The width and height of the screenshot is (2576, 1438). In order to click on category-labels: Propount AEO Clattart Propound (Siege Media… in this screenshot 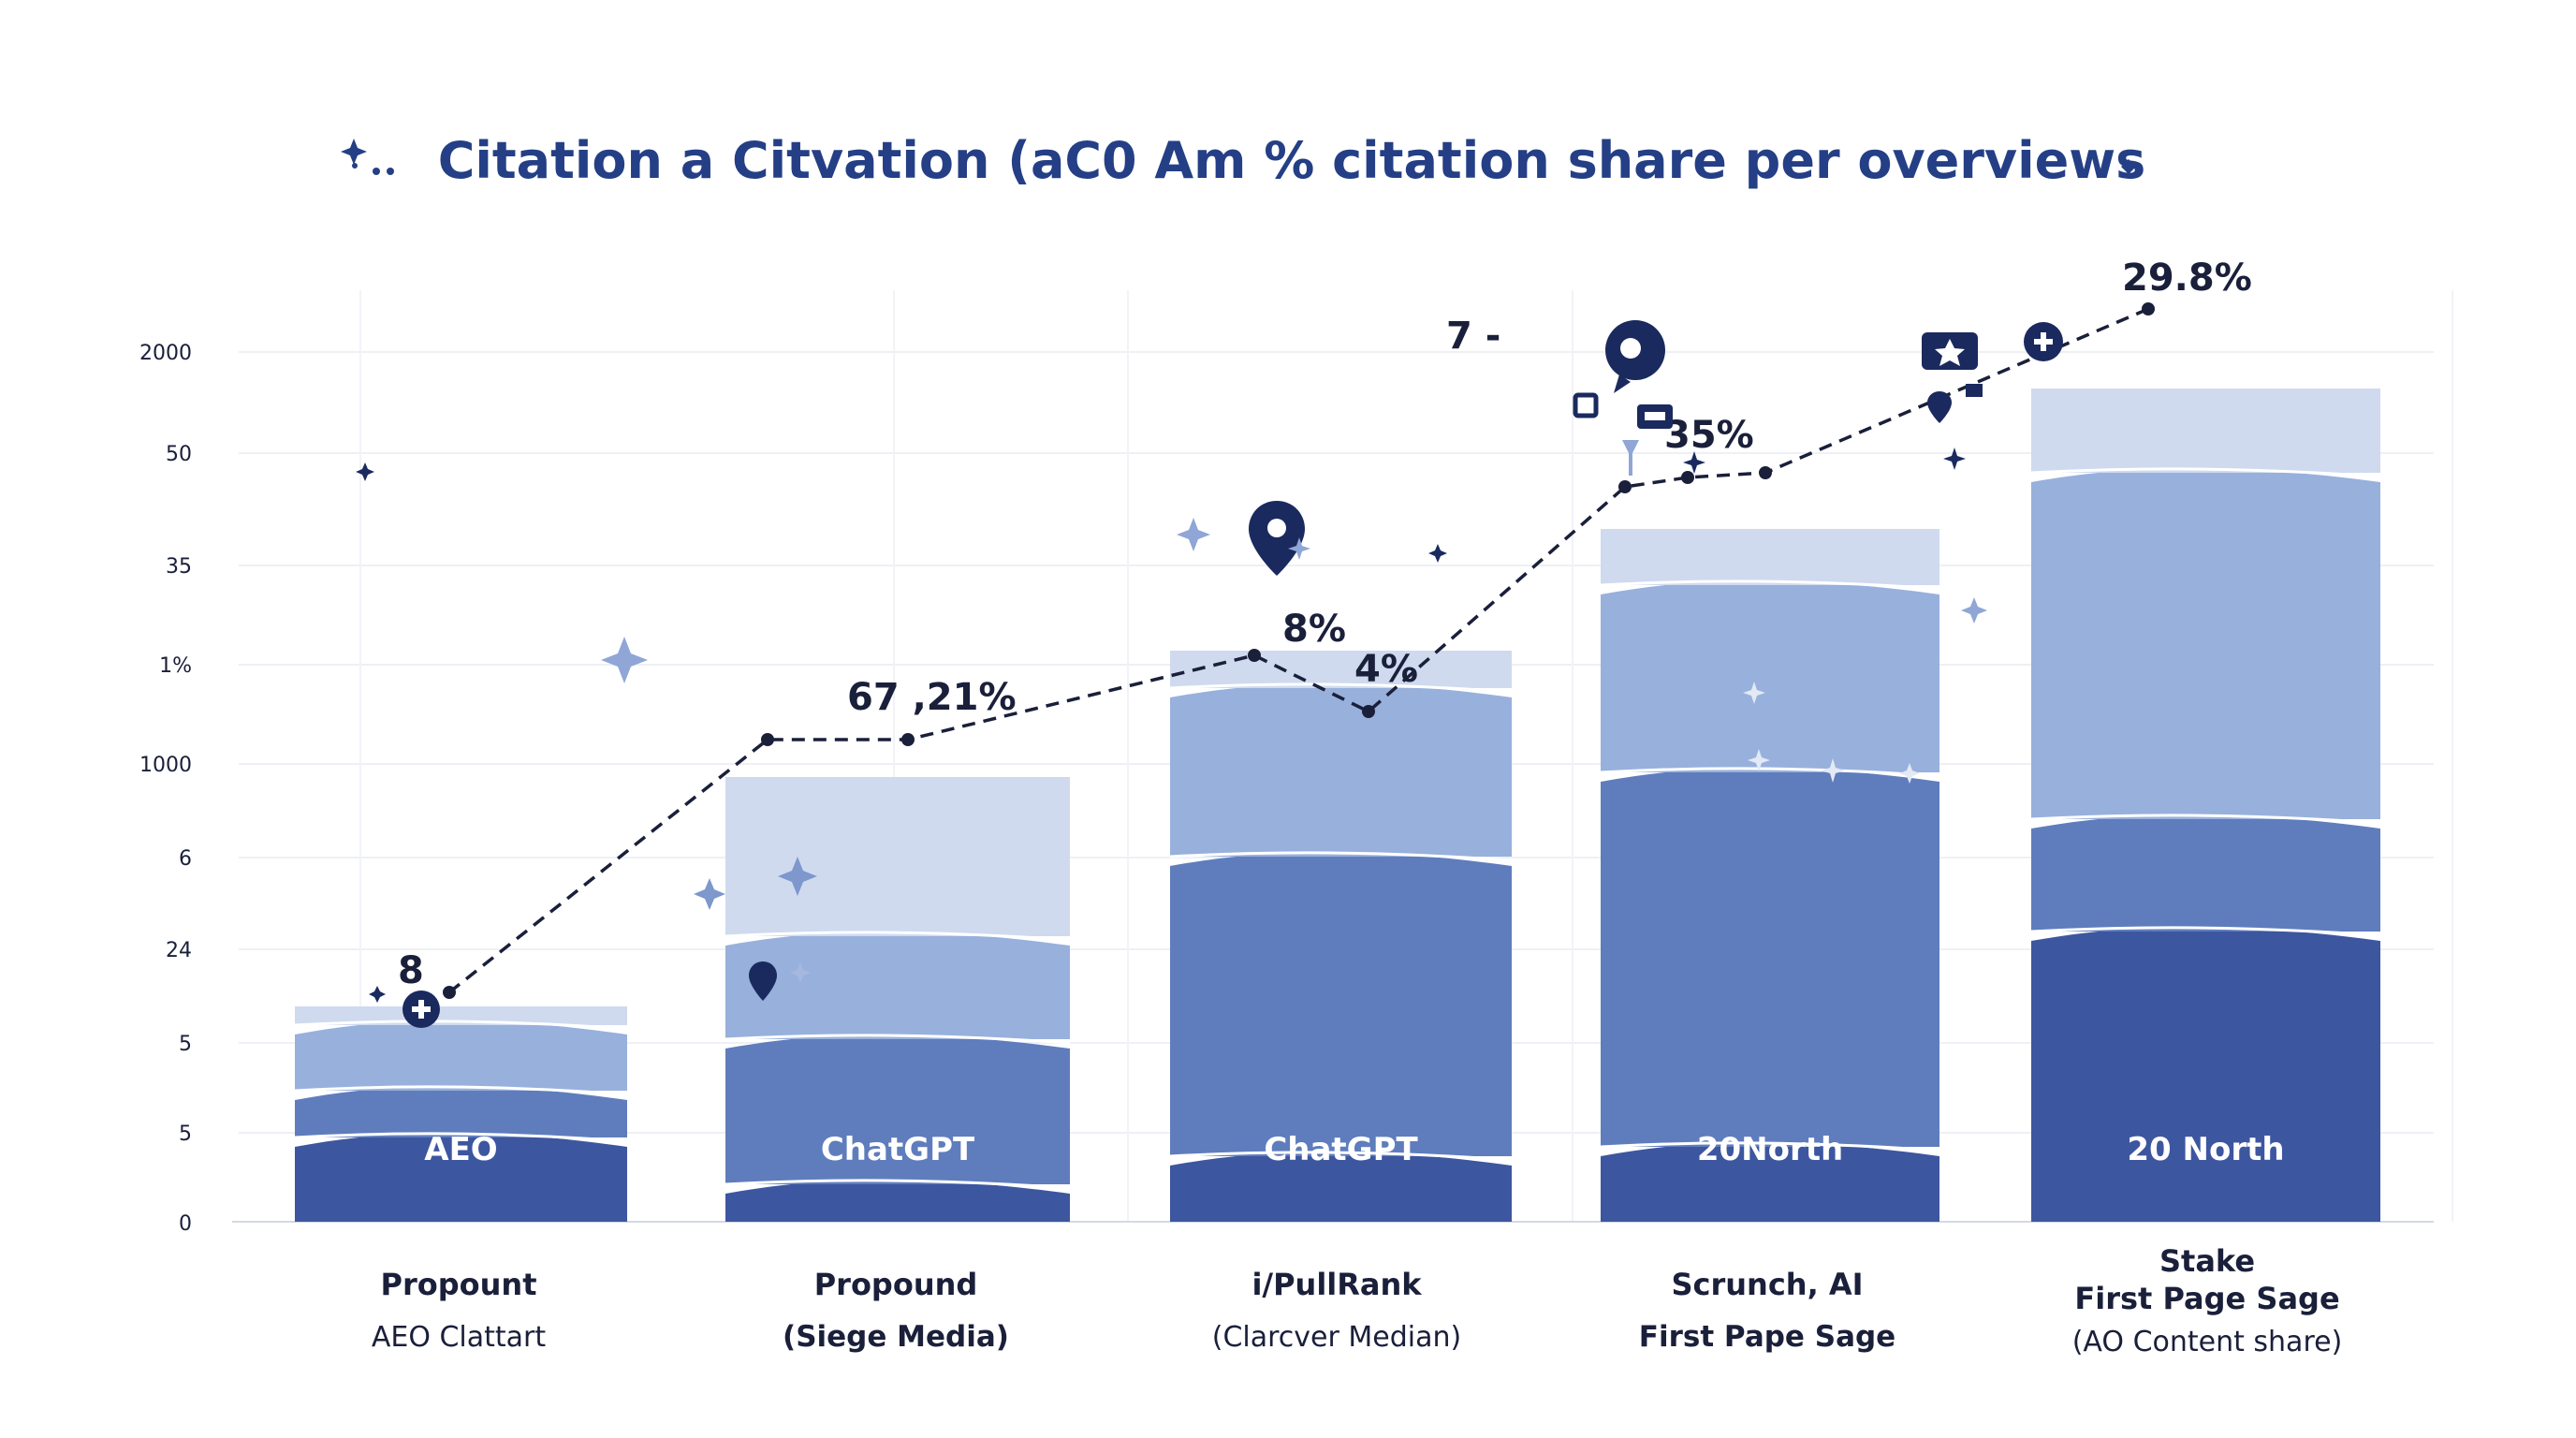, I will do `click(1357, 1300)`.